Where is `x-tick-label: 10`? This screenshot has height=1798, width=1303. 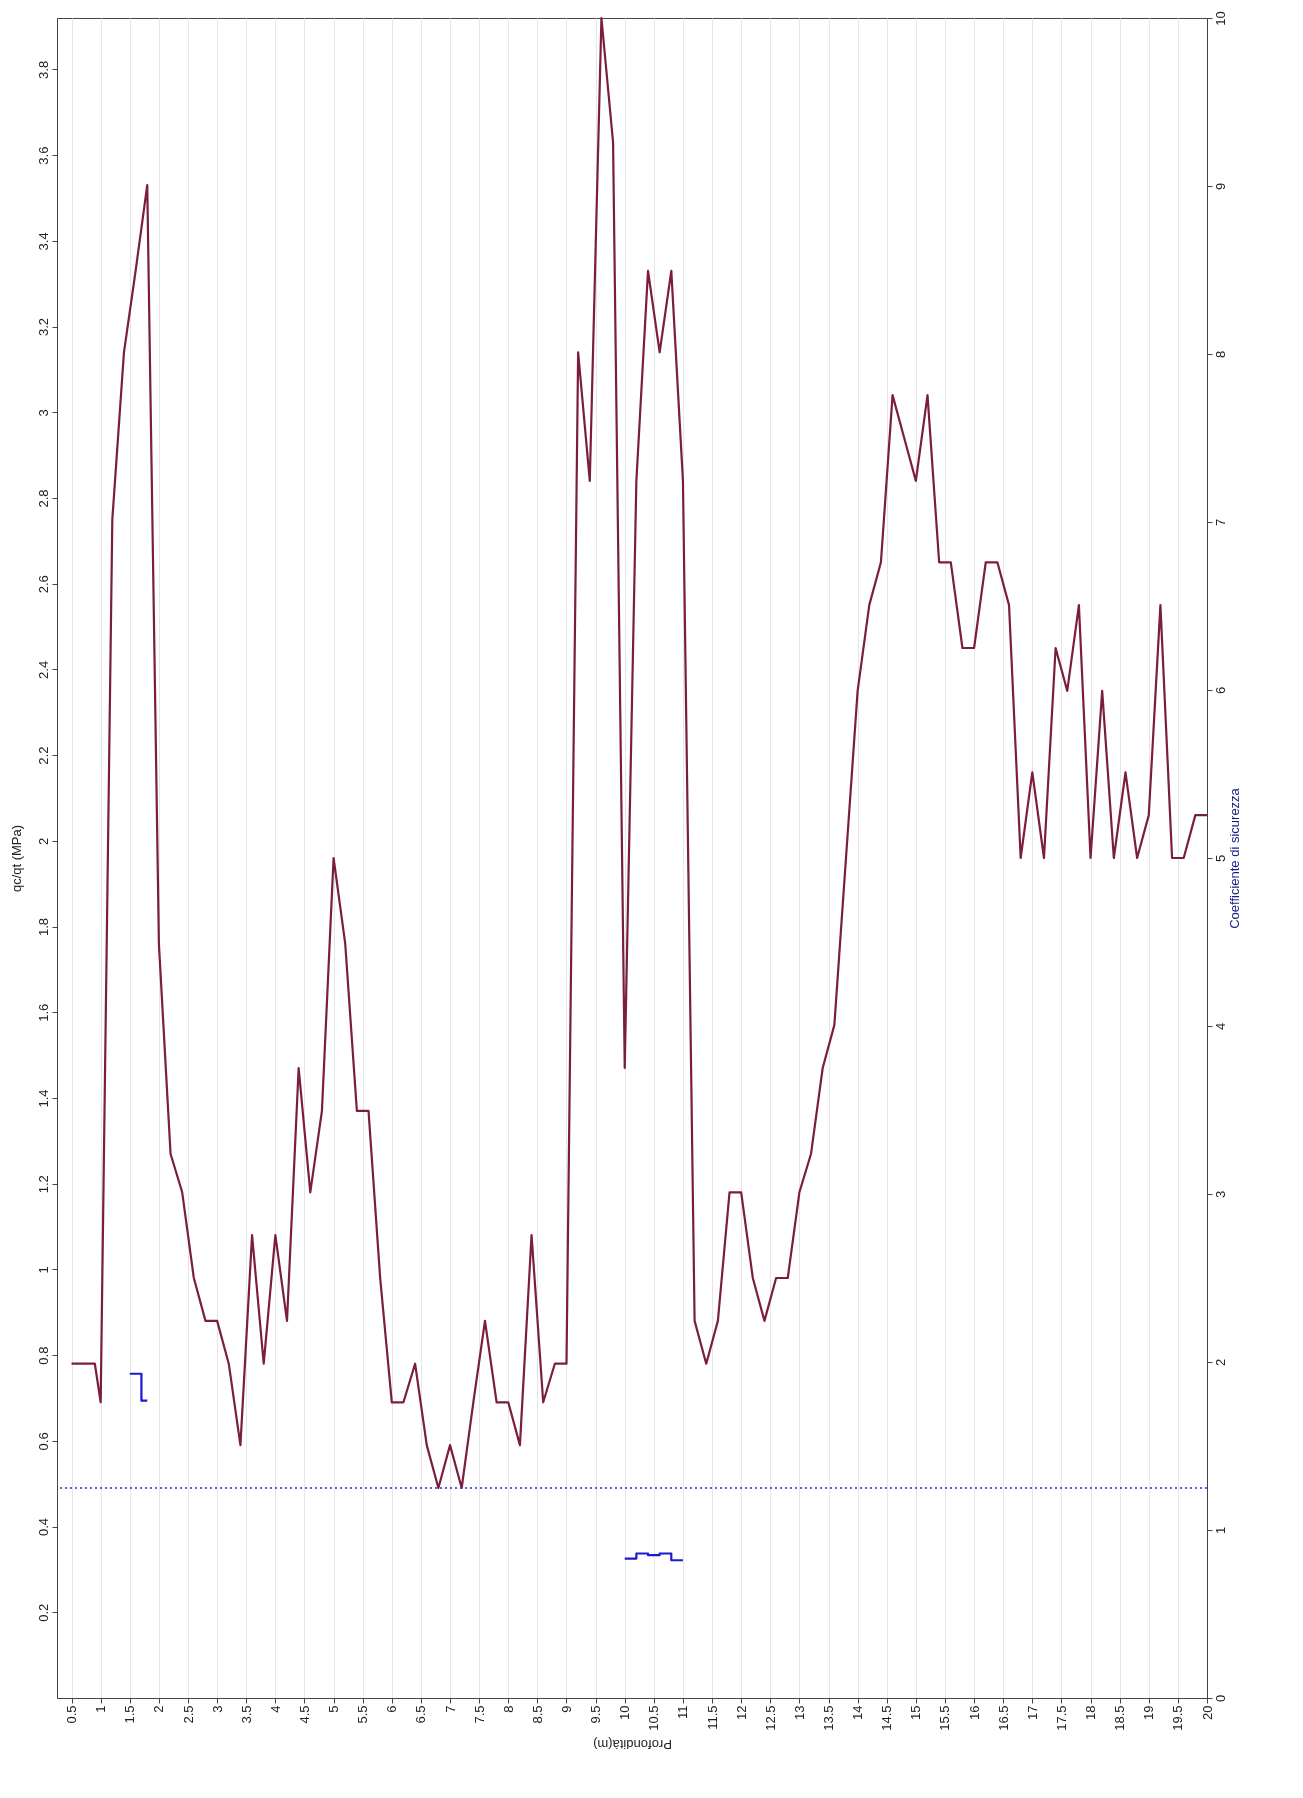
x-tick-label: 10 is located at coordinates (625, 1712).